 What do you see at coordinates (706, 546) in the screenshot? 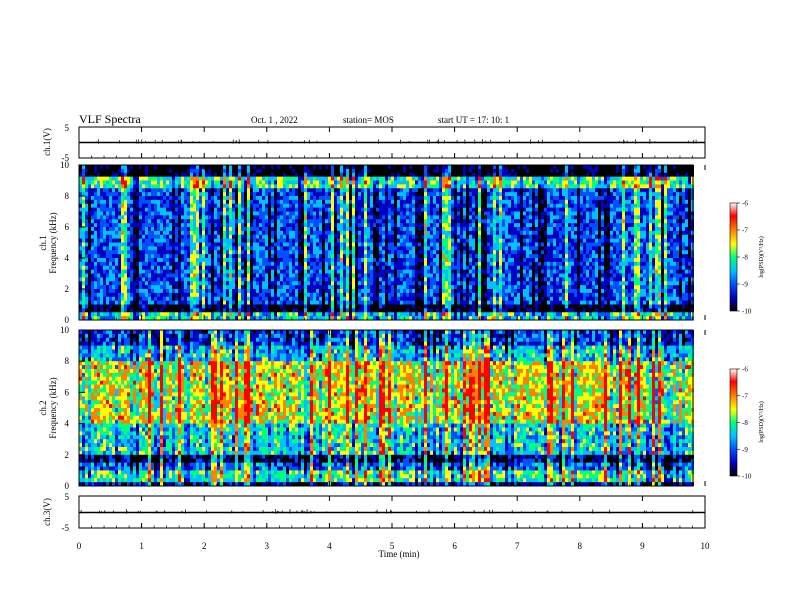
I see `x-tick-10: 10` at bounding box center [706, 546].